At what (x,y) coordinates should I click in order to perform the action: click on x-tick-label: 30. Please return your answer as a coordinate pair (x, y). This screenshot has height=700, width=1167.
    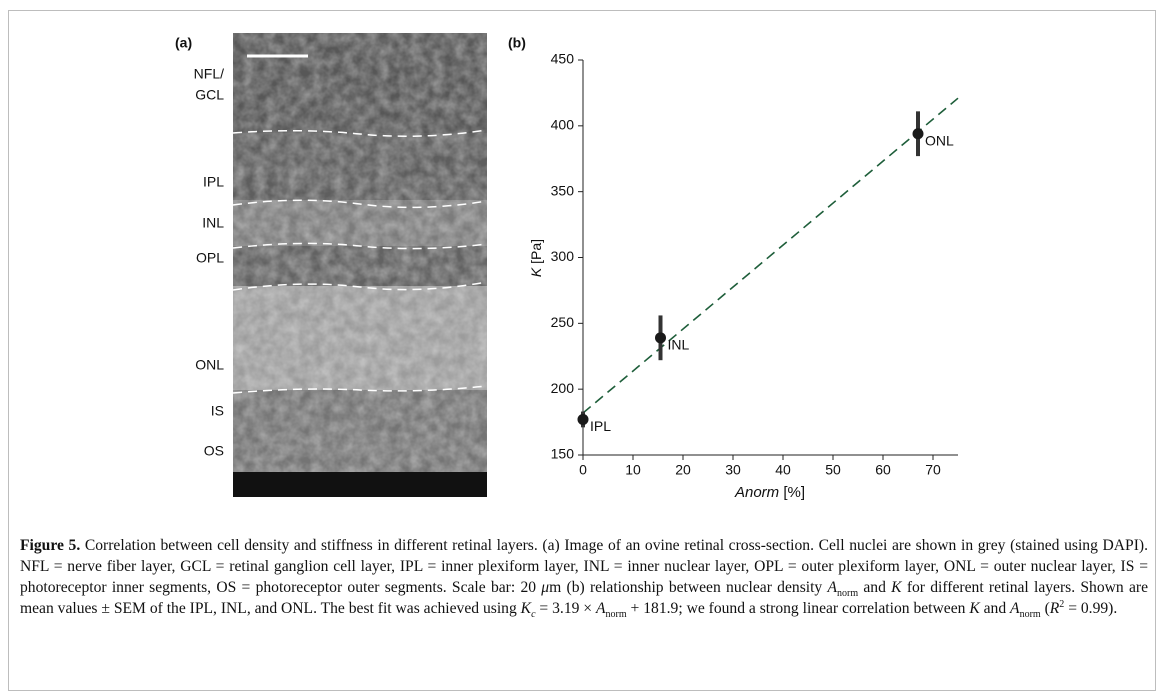
    Looking at the image, I should click on (733, 470).